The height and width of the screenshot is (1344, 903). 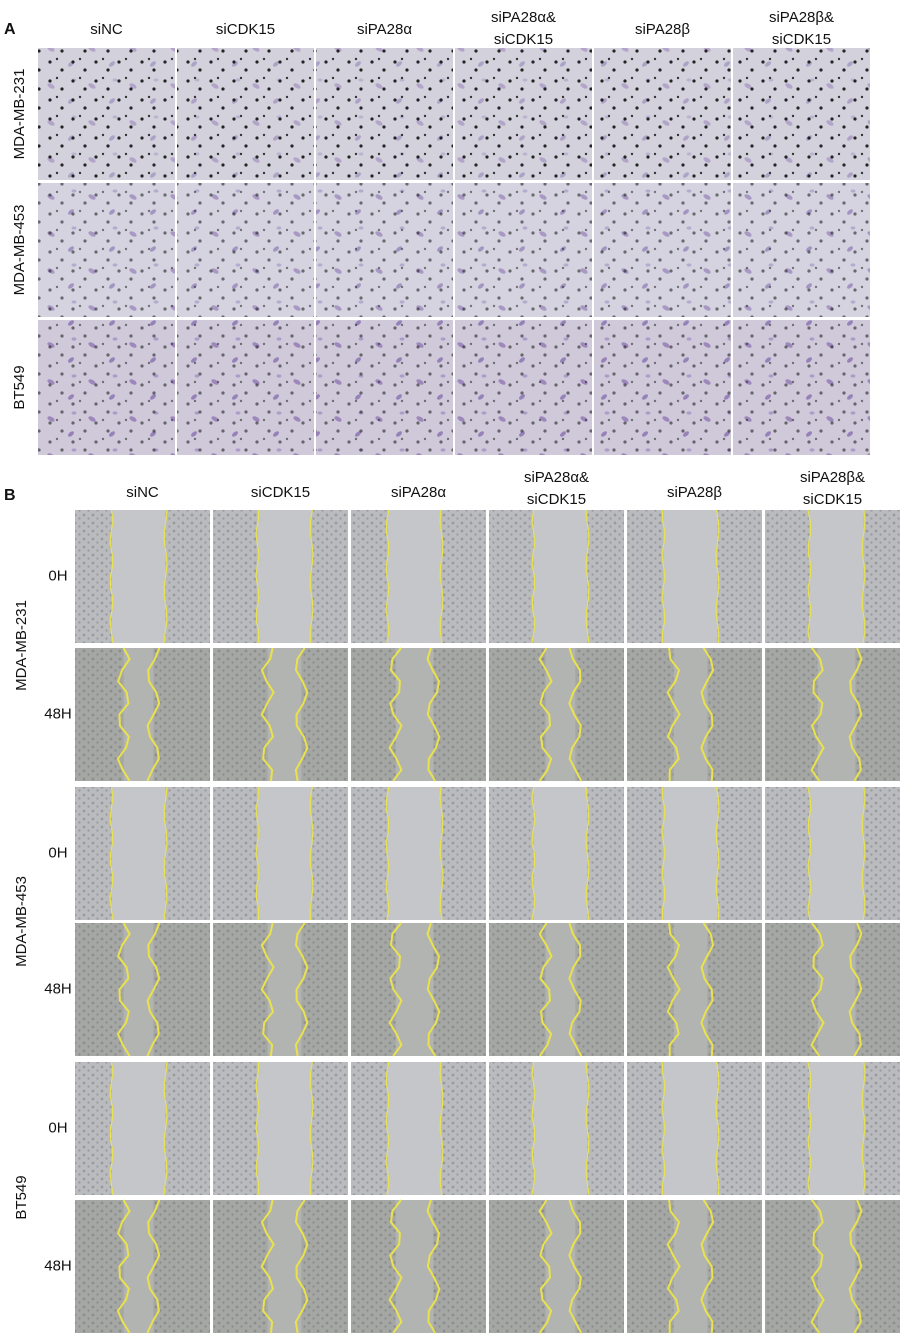 I want to click on row-label: MDA-MB-231, so click(x=19, y=114).